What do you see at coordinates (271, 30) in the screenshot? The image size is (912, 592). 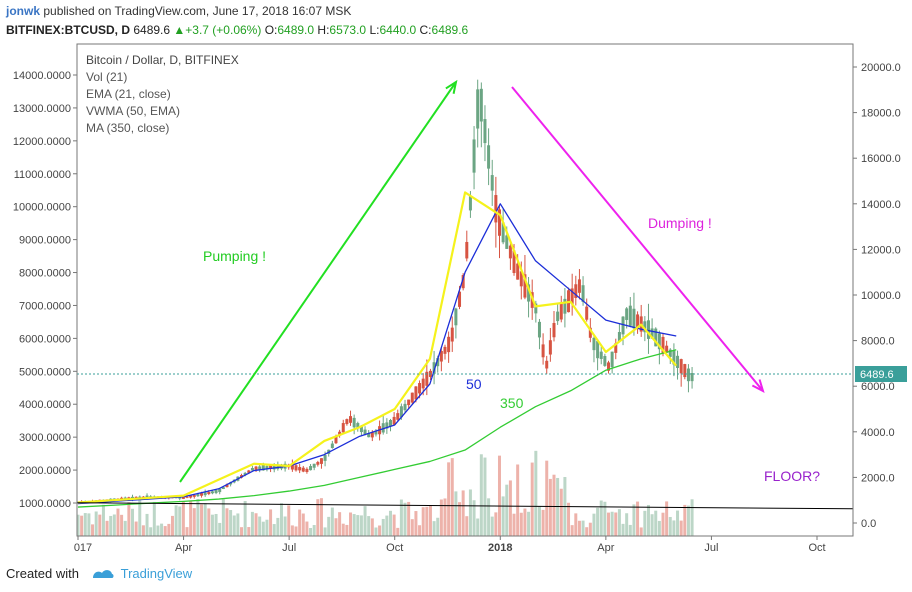 I see `open-label: O:` at bounding box center [271, 30].